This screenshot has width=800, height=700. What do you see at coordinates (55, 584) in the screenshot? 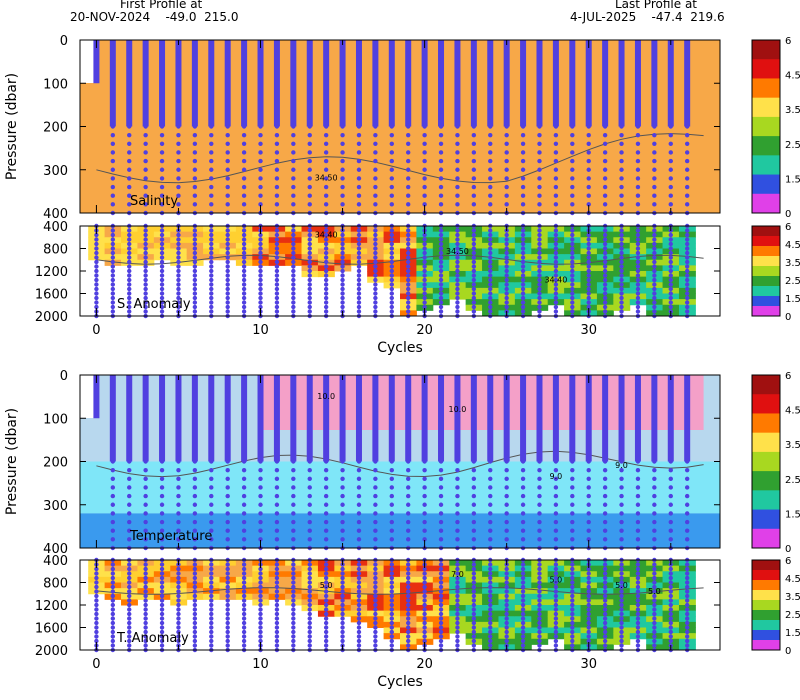
I see `y-tick-label: 800` at bounding box center [55, 584].